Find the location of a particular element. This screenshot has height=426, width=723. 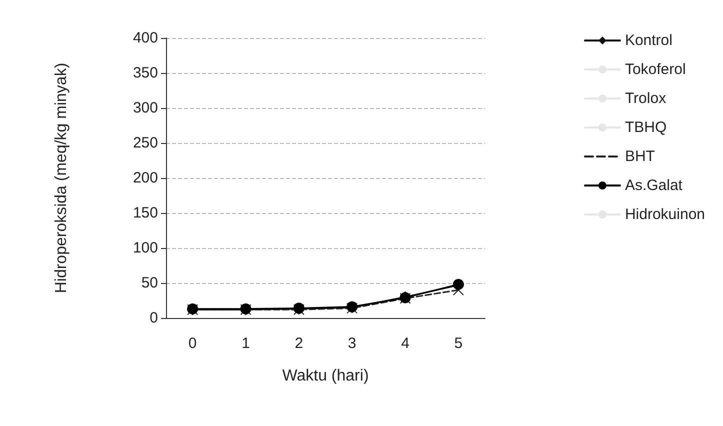

y-tick-label: 50 is located at coordinates (149, 283).